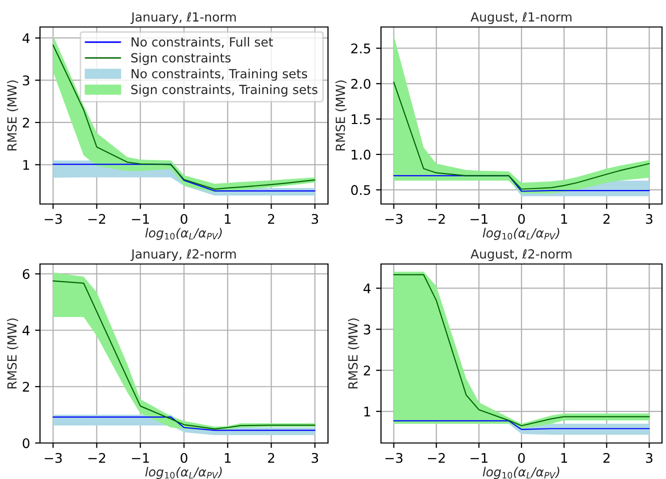 This screenshot has width=666, height=479. Describe the element at coordinates (360, 83) in the screenshot. I see `y-tick-label: 2.0` at that location.